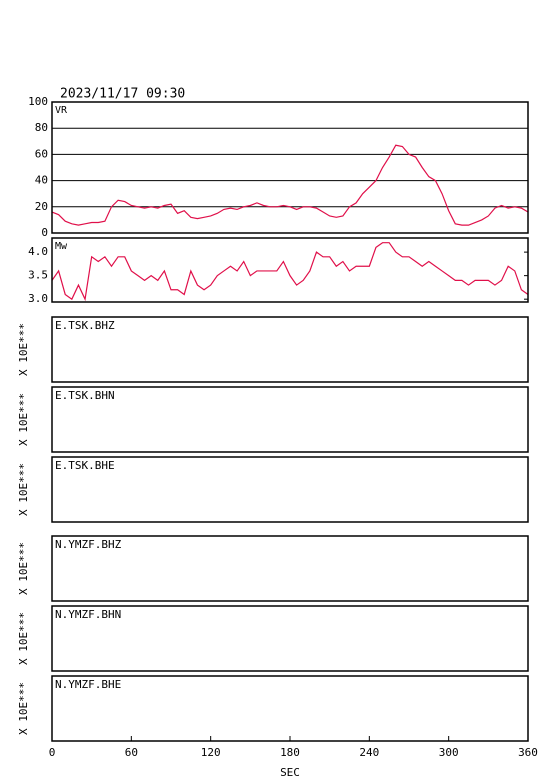 The image size is (554, 781). I want to click on station-label: E.TSK.BHE, so click(85, 465).